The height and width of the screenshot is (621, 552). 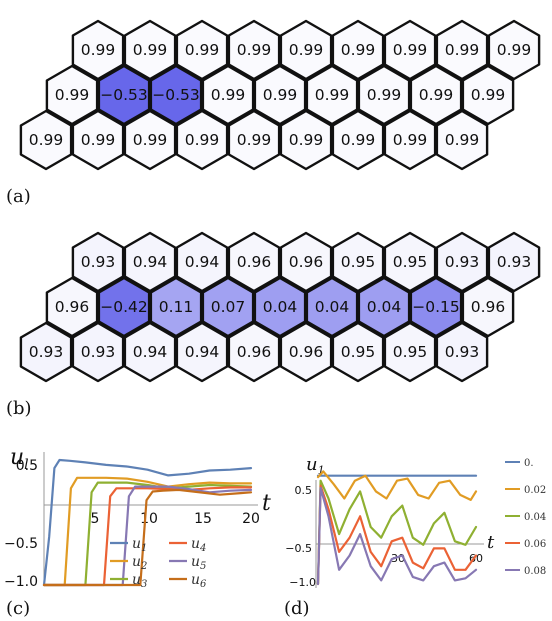 I want to click on x-tick-c-20: 20, so click(x=251, y=519).